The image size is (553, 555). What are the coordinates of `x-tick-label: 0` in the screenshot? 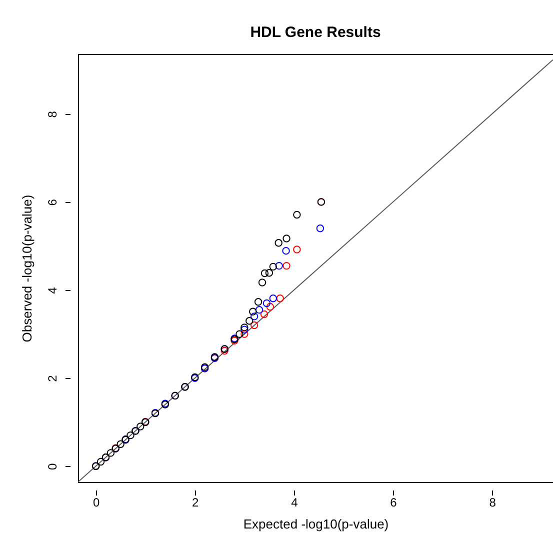 It's located at (96, 503).